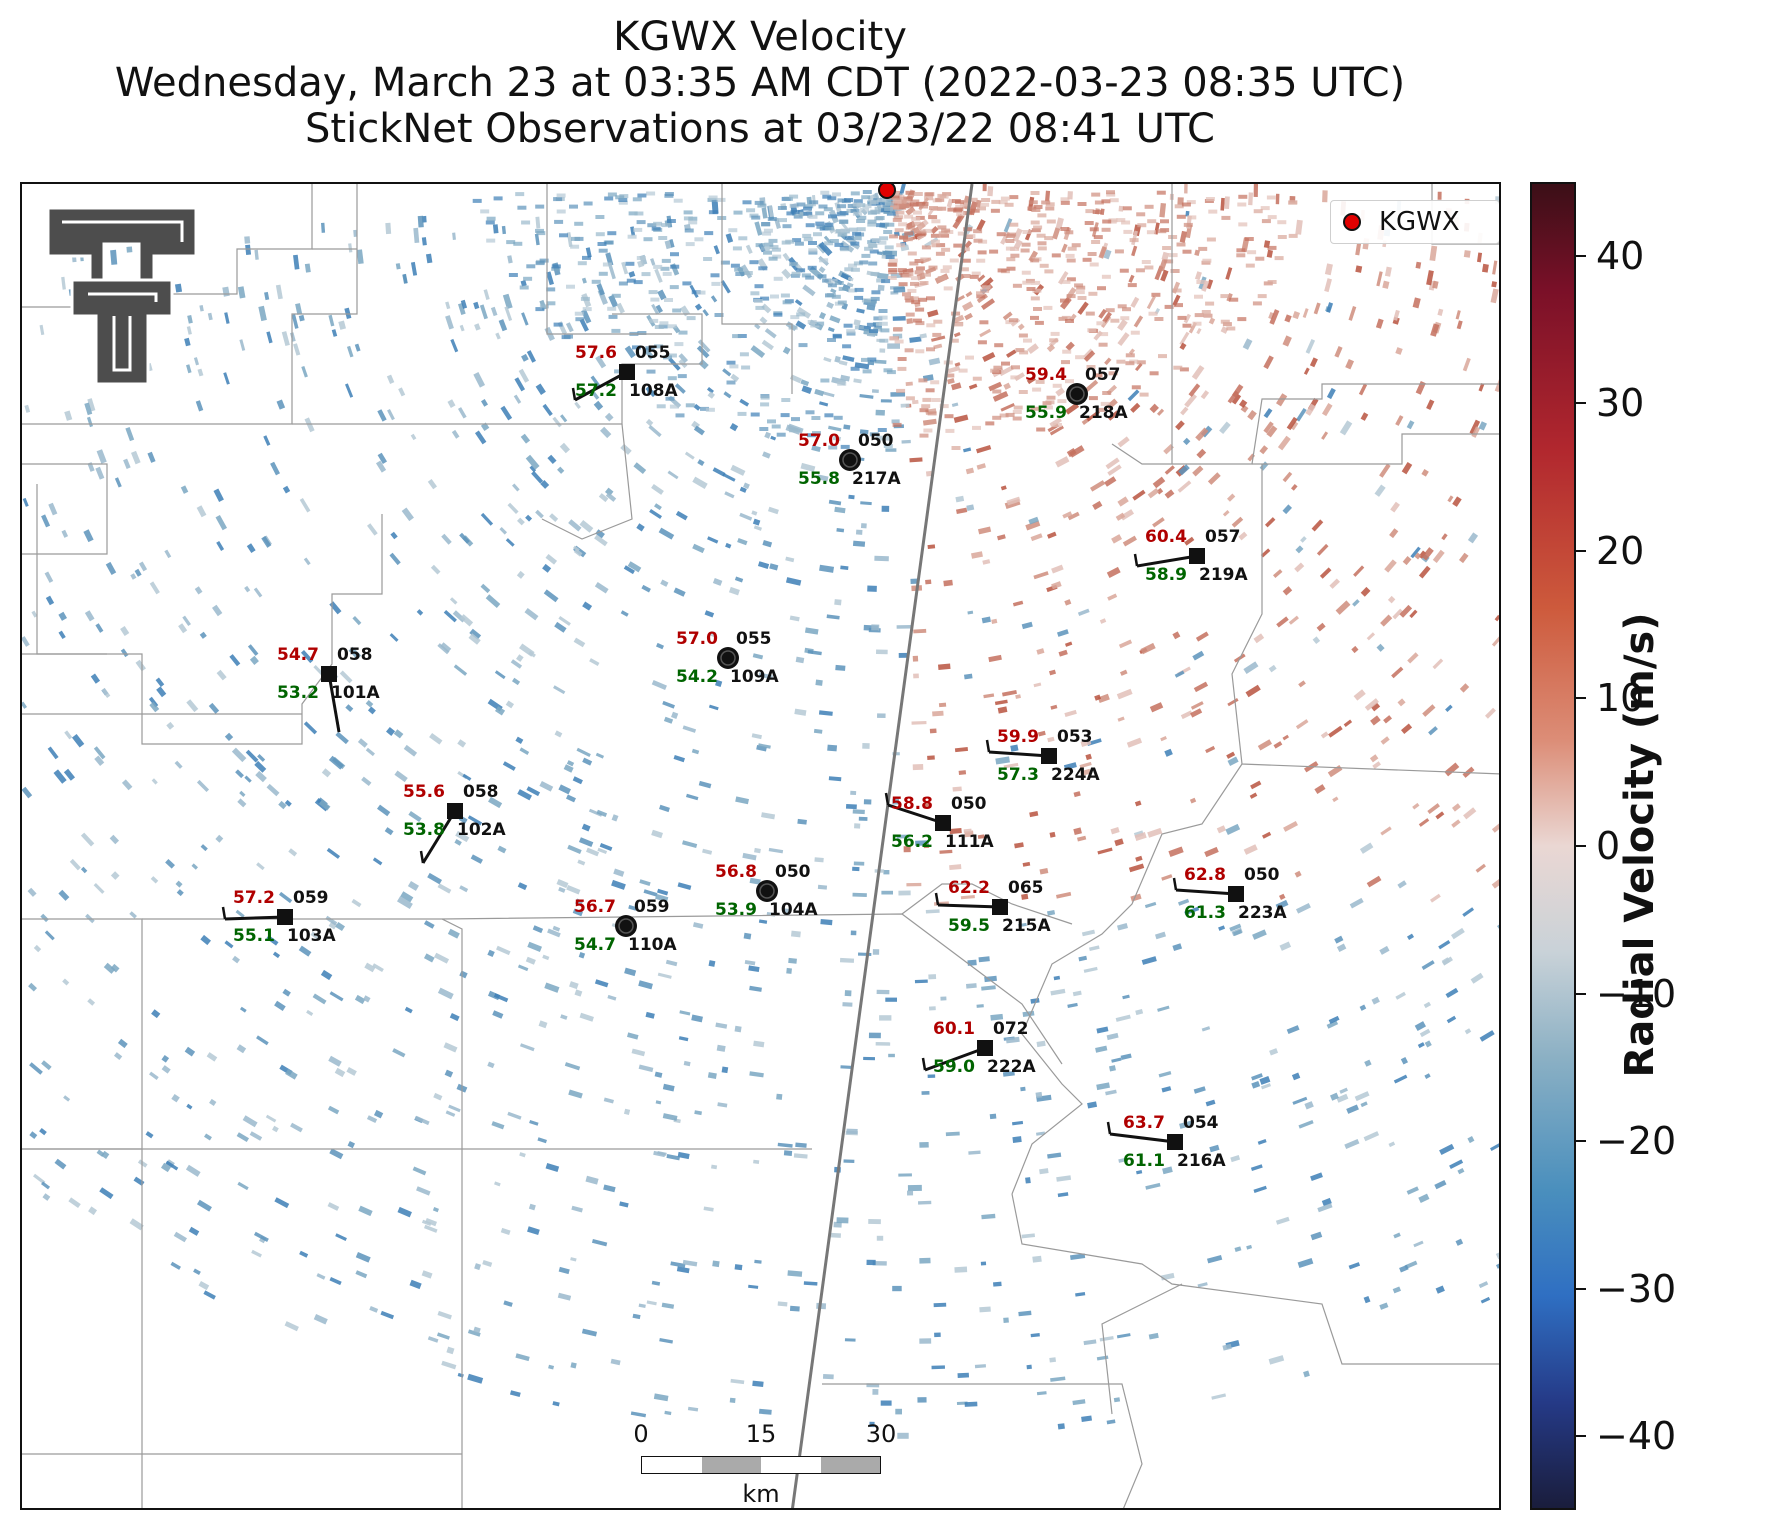 The width and height of the screenshot is (1773, 1530). I want to click on station-temperature: 59.9, so click(1018, 737).